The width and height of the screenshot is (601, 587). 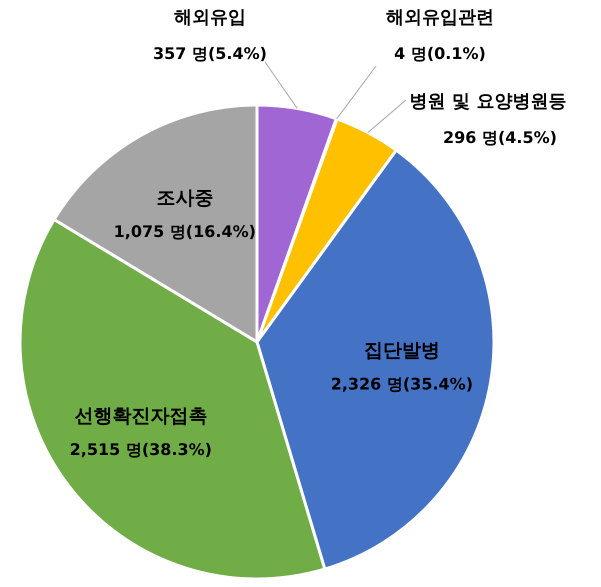 What do you see at coordinates (402, 351) in the screenshot?
I see `slice-label: 집단발병` at bounding box center [402, 351].